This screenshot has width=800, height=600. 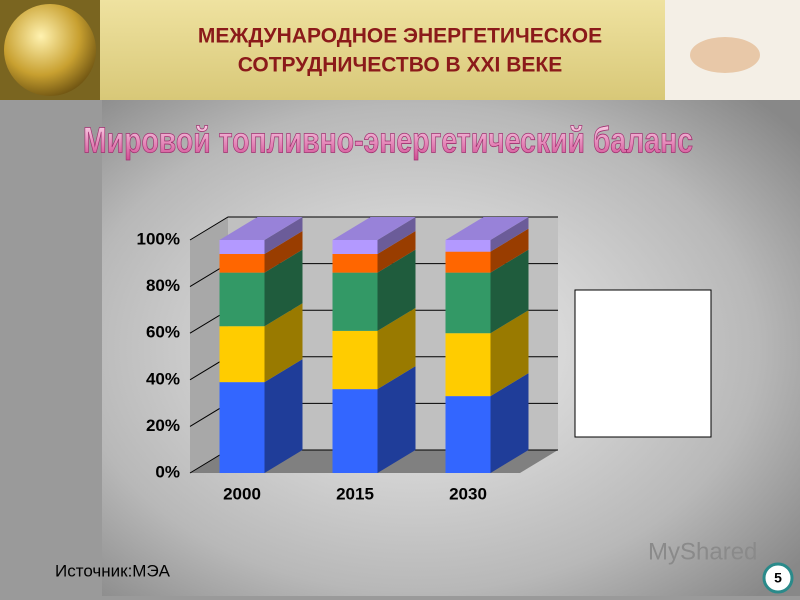 I want to click on y-tick-label: 100%, so click(x=158, y=238).